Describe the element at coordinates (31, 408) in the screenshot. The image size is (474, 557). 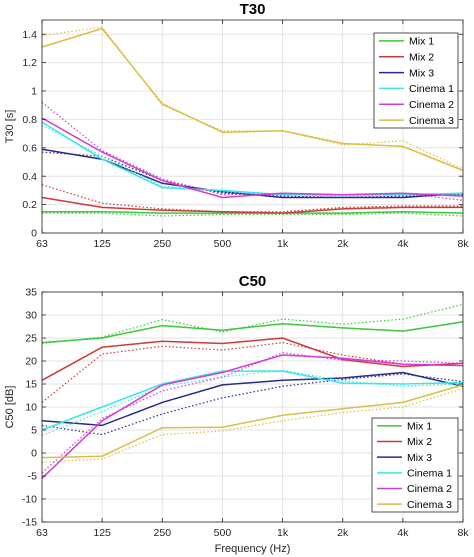
I see `y-tick-label: 10` at that location.